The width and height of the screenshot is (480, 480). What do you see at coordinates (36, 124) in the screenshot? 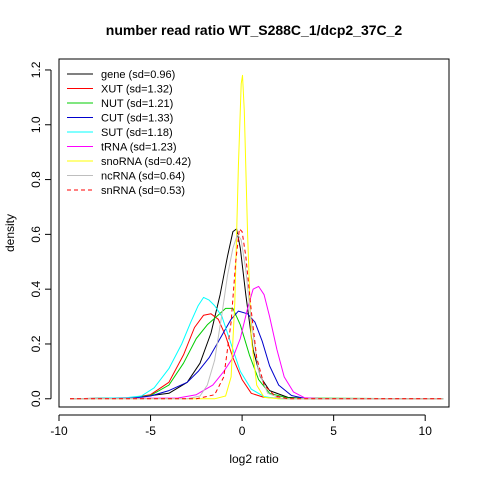
I see `y-tick-label: 1.0` at bounding box center [36, 124].